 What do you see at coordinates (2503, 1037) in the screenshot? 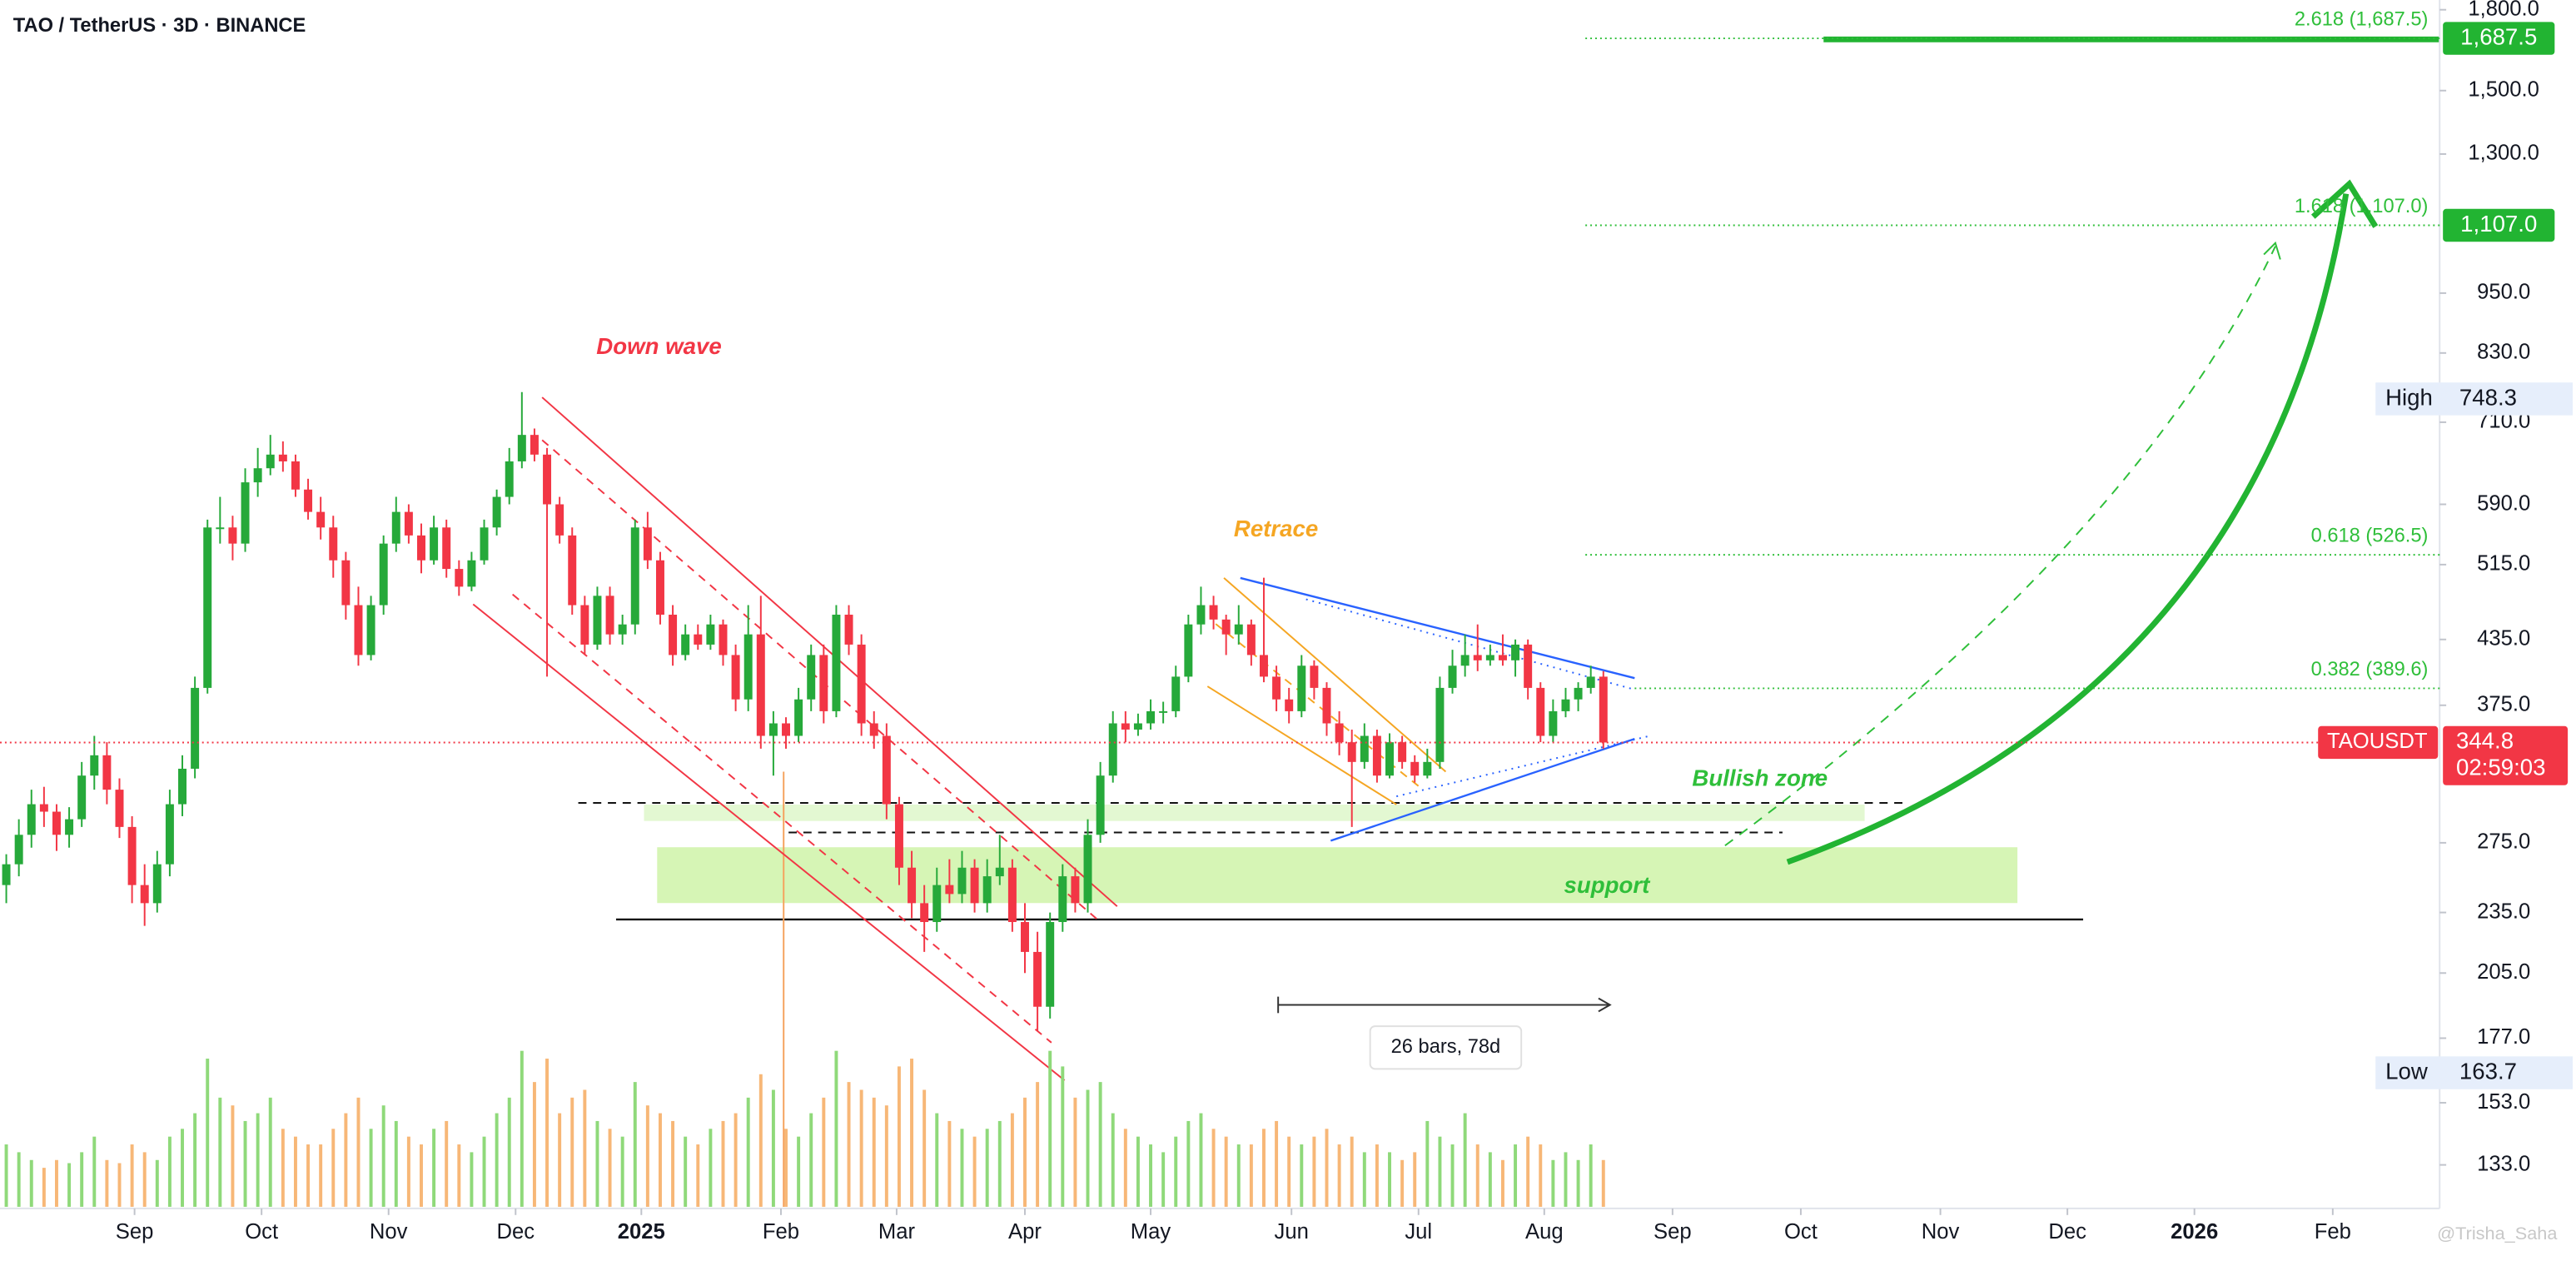
I see `y-tick-label: 177.0` at bounding box center [2503, 1037].